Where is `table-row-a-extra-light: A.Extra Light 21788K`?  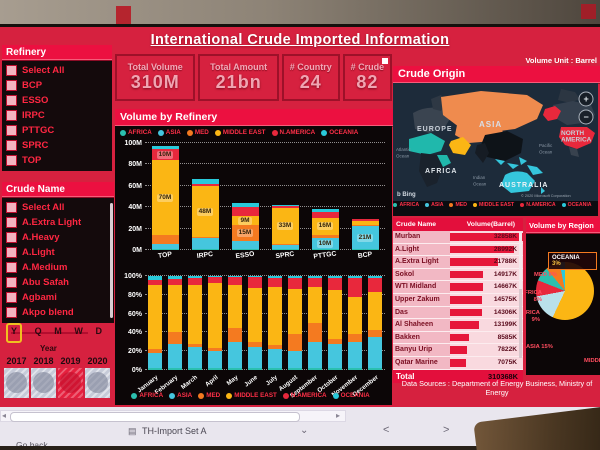
table-row-a-extra-light: A.Extra Light 21788K is located at coordinates (458, 262).